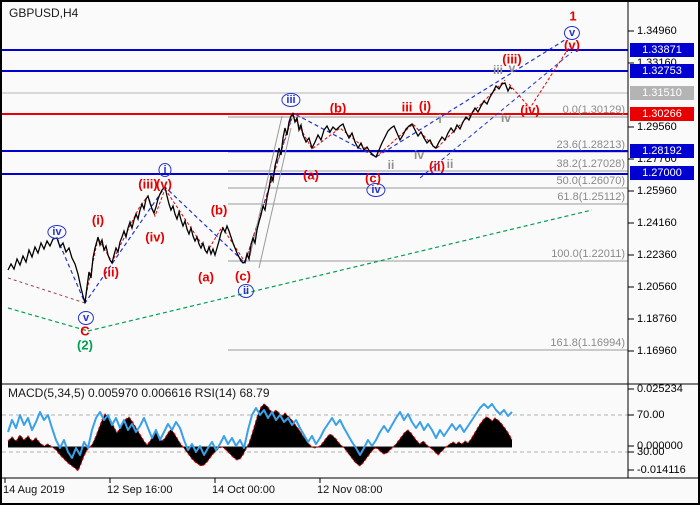 The height and width of the screenshot is (505, 700). What do you see at coordinates (229, 189) in the screenshot?
I see `overlay-red-abc-left` at bounding box center [229, 189].